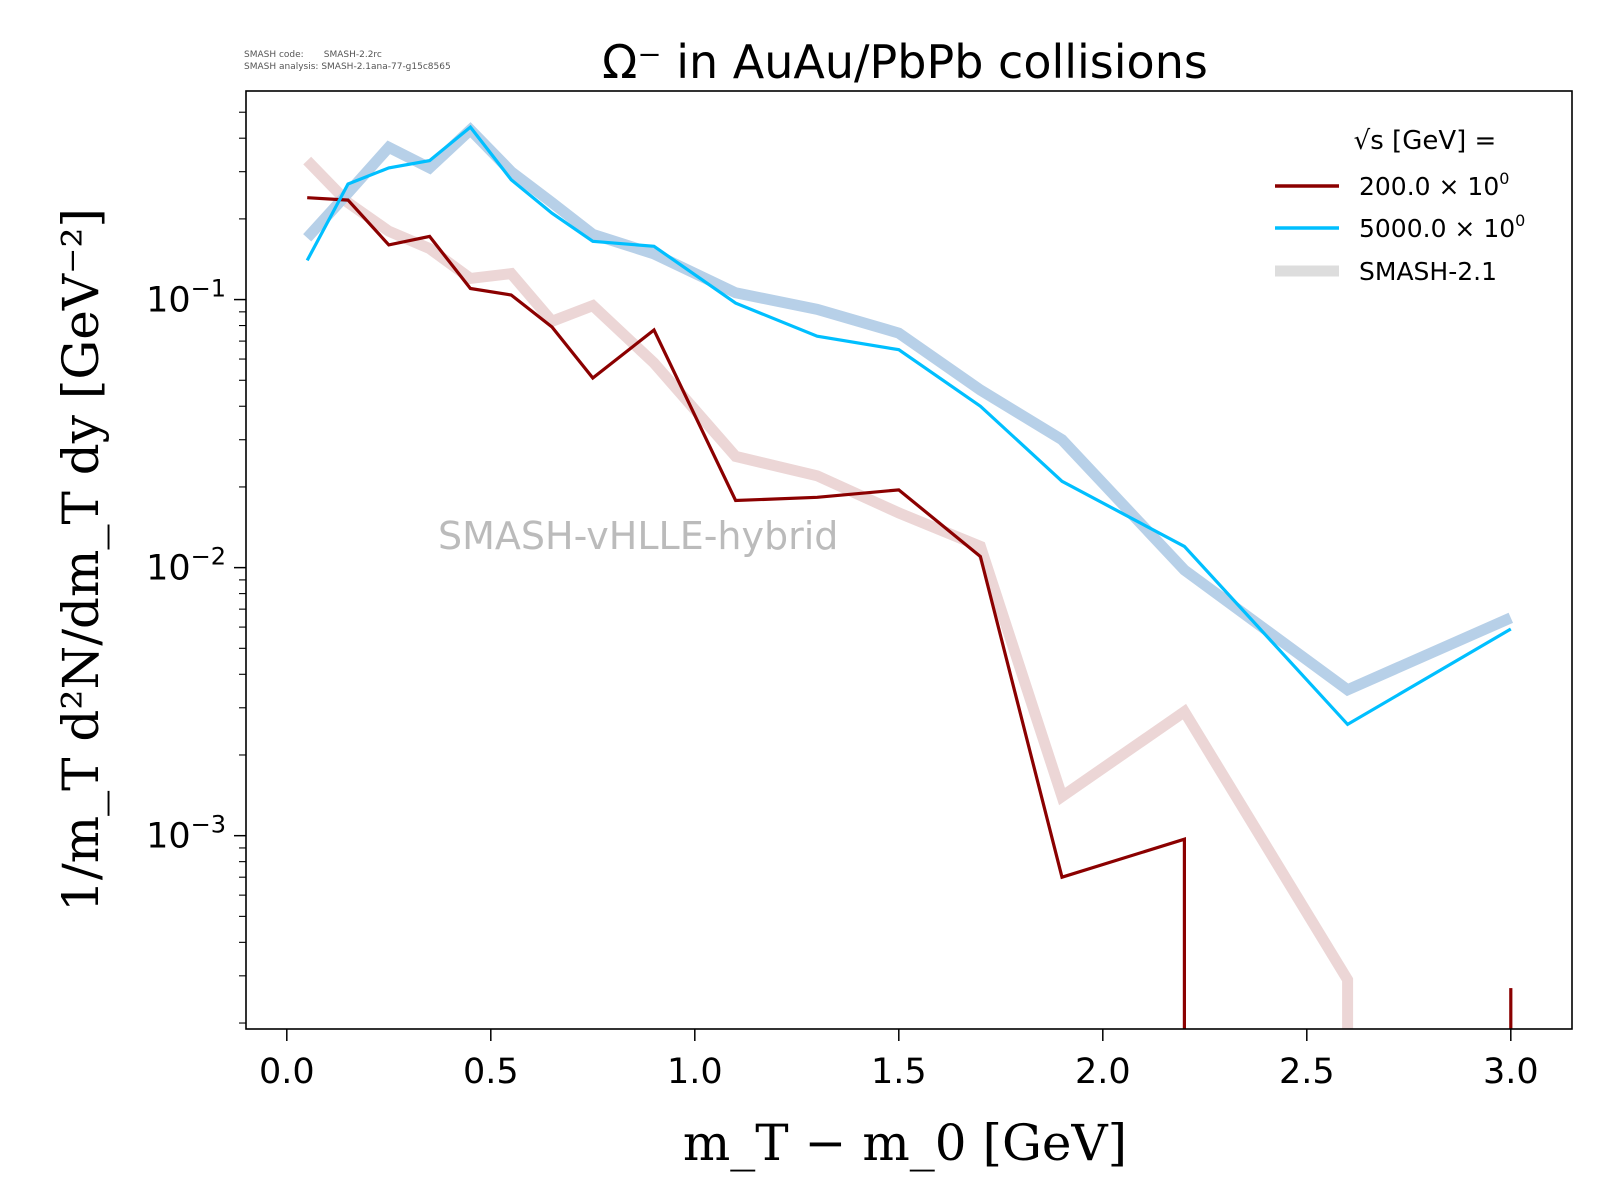  Describe the element at coordinates (905, 62) in the screenshot. I see `chart-title: Ω⁻ in AuAu/PbPb collisions` at that location.